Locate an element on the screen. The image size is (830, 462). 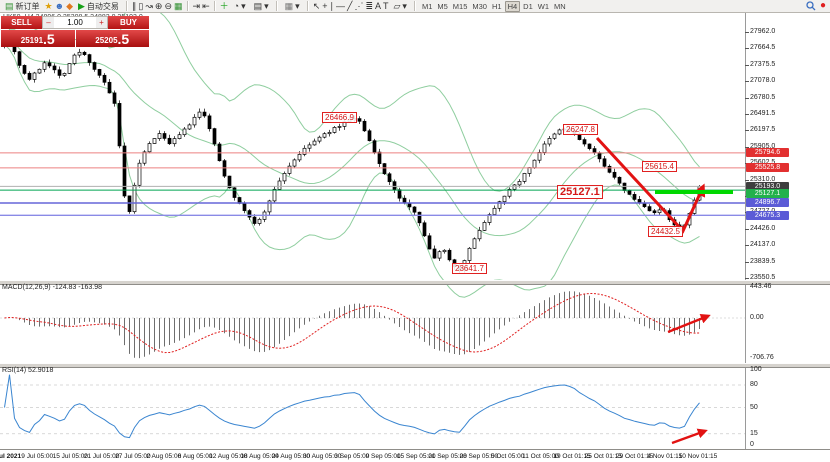
price-axis-divider is located at coordinates (745, 231).